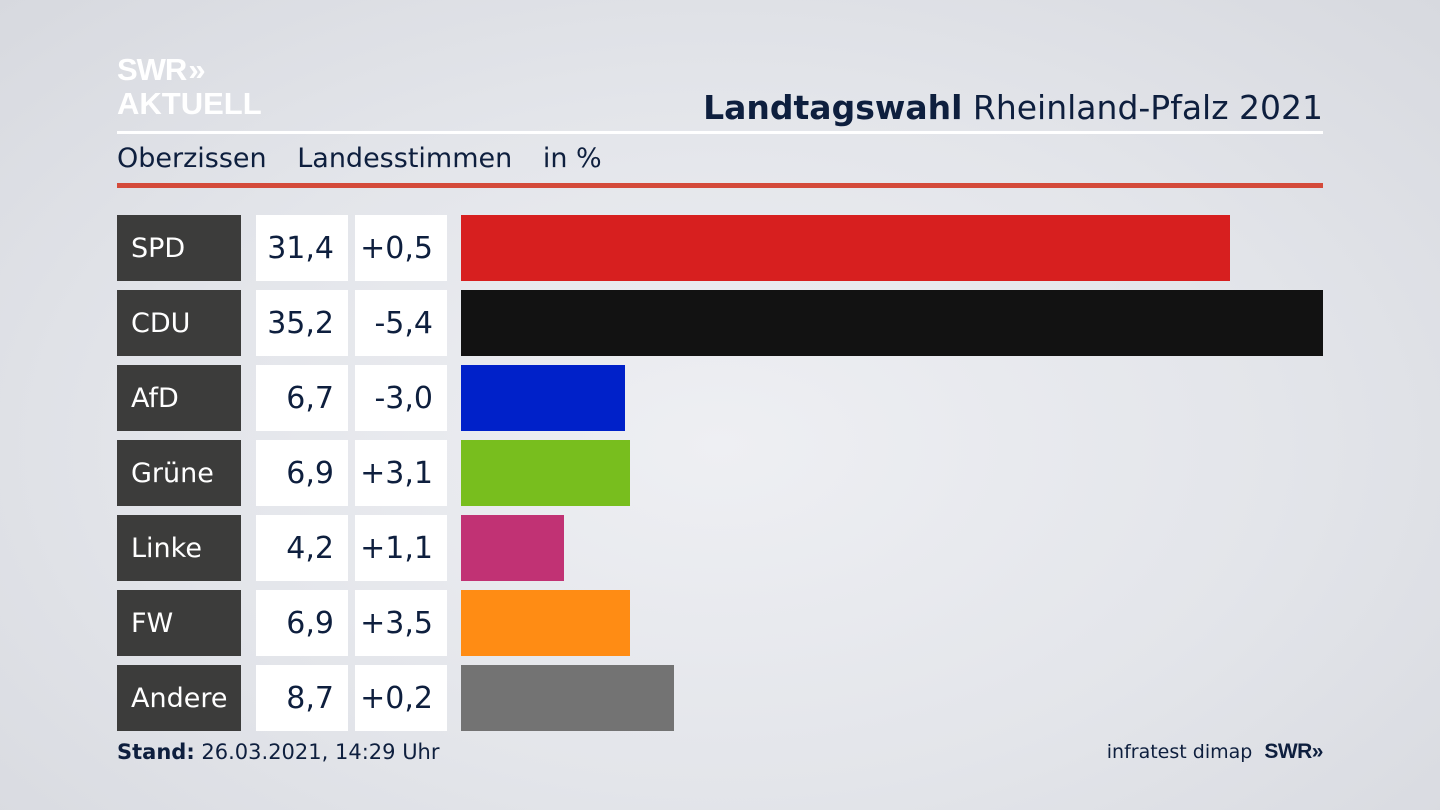  Describe the element at coordinates (401, 248) in the screenshot. I see `change-label: +0,5` at that location.